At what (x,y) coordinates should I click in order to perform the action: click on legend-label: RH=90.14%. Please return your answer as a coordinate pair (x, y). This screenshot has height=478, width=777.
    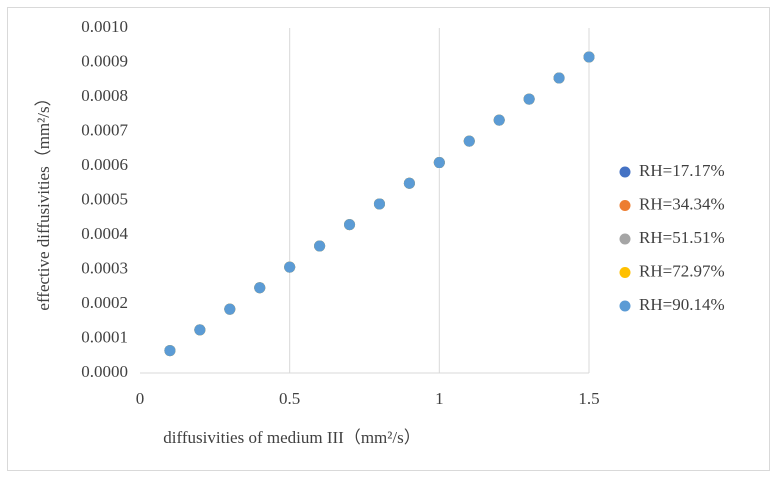
    Looking at the image, I should click on (682, 304).